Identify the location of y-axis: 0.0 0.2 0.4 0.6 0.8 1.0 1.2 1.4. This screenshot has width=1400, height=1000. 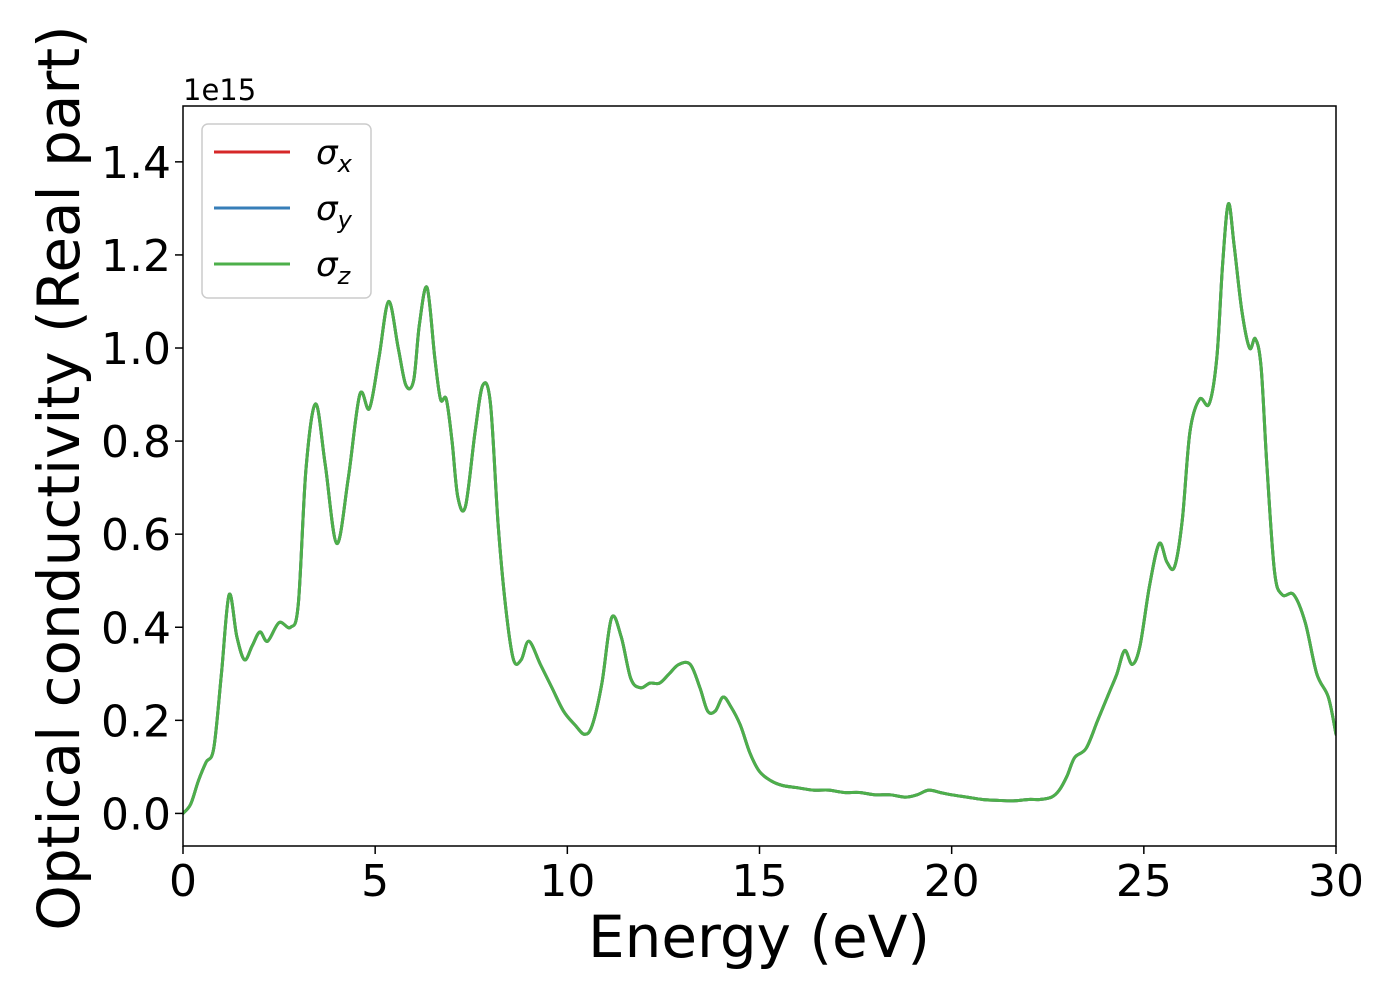
(142, 489).